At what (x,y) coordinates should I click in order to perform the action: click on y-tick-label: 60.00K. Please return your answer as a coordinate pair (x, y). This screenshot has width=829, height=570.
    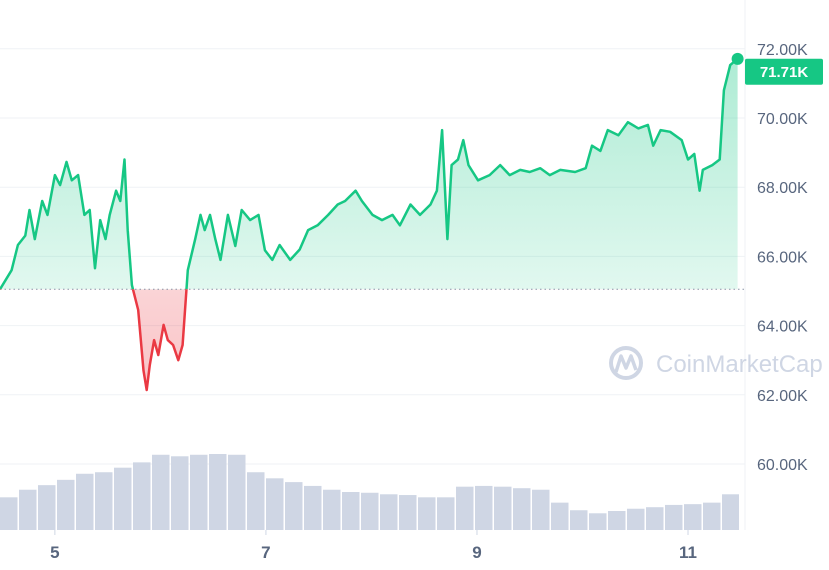
    Looking at the image, I should click on (782, 465).